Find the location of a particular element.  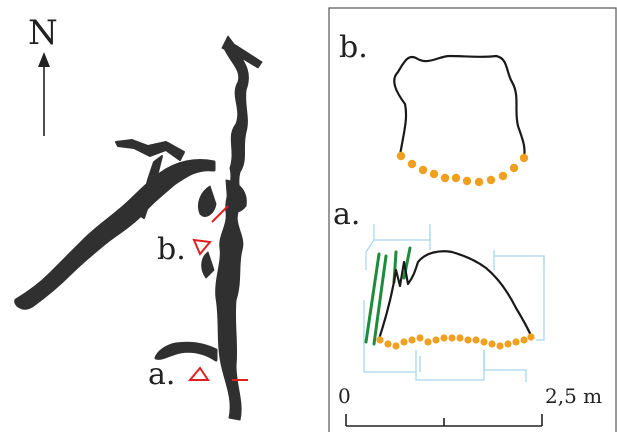

section-b-panel-label: b. is located at coordinates (353, 47).